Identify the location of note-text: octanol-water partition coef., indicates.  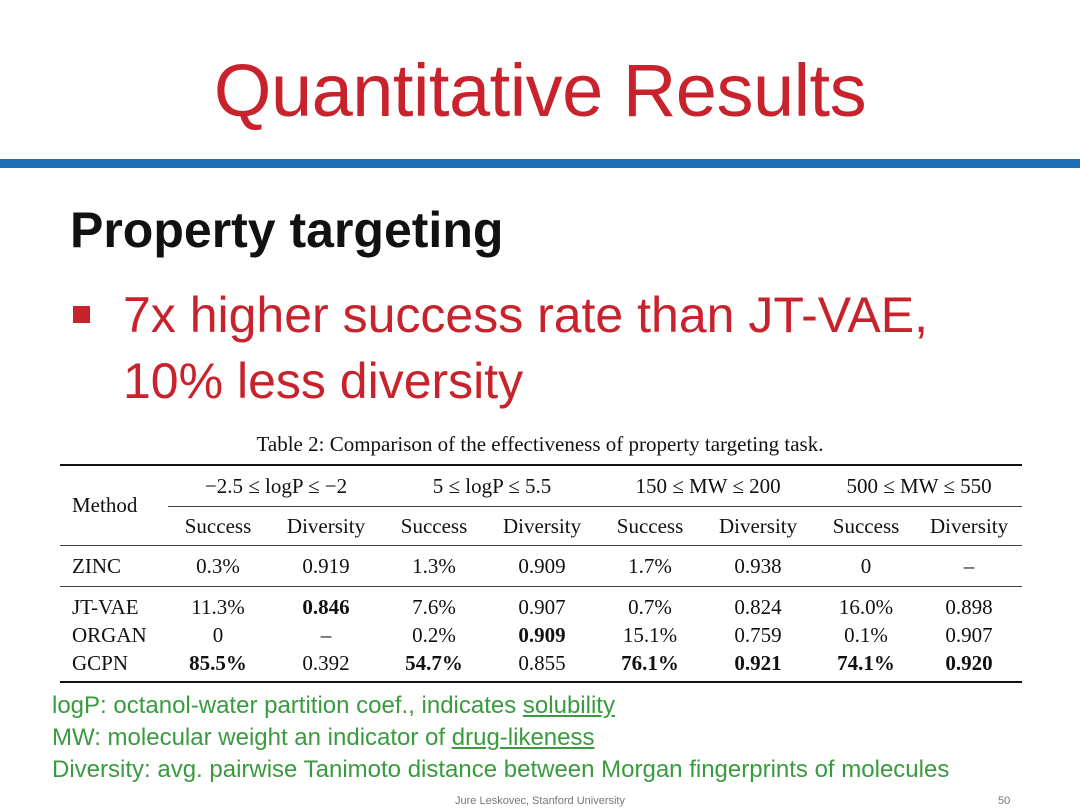
(314, 705).